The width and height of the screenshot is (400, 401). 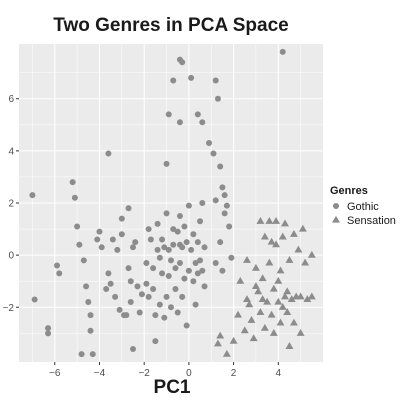 What do you see at coordinates (11, 204) in the screenshot?
I see `y-ticks: −2 0 2 4 6` at bounding box center [11, 204].